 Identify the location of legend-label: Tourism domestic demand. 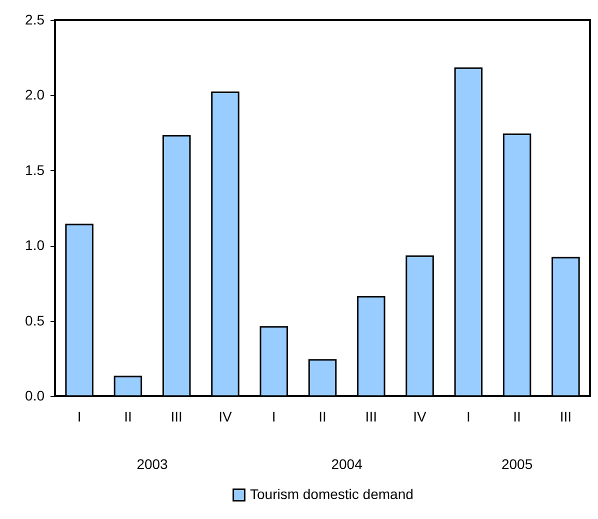
(332, 494).